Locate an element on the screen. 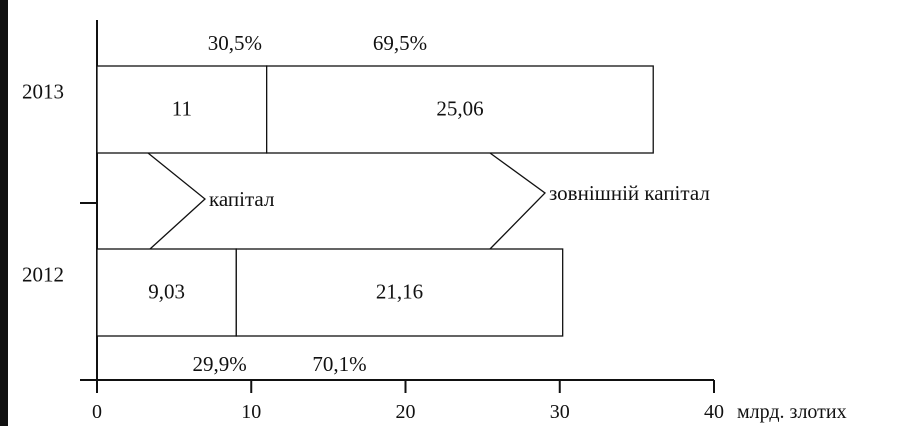  bar-value-label: 25,06 is located at coordinates (459, 108).